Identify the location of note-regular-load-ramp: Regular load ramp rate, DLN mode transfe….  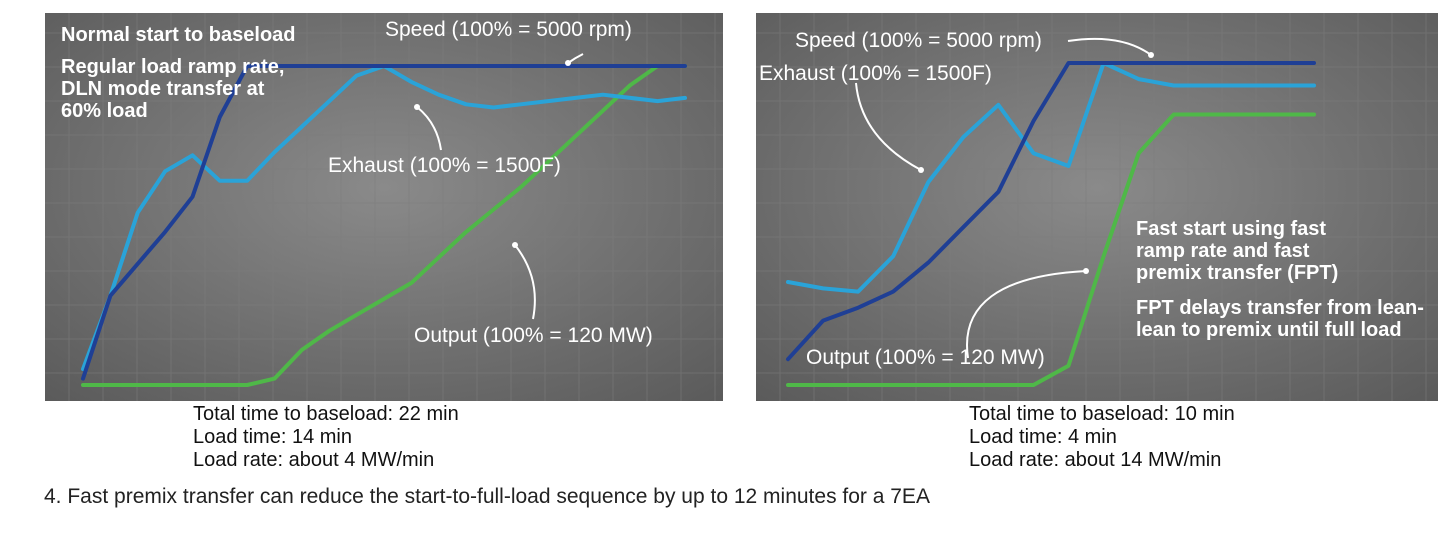
(173, 89).